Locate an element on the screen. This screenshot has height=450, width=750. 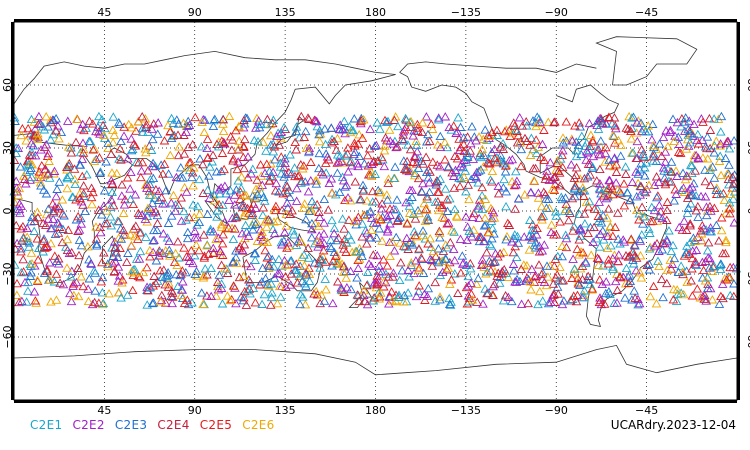
legend-item-c2e6: C2E6 is located at coordinates (258, 425).